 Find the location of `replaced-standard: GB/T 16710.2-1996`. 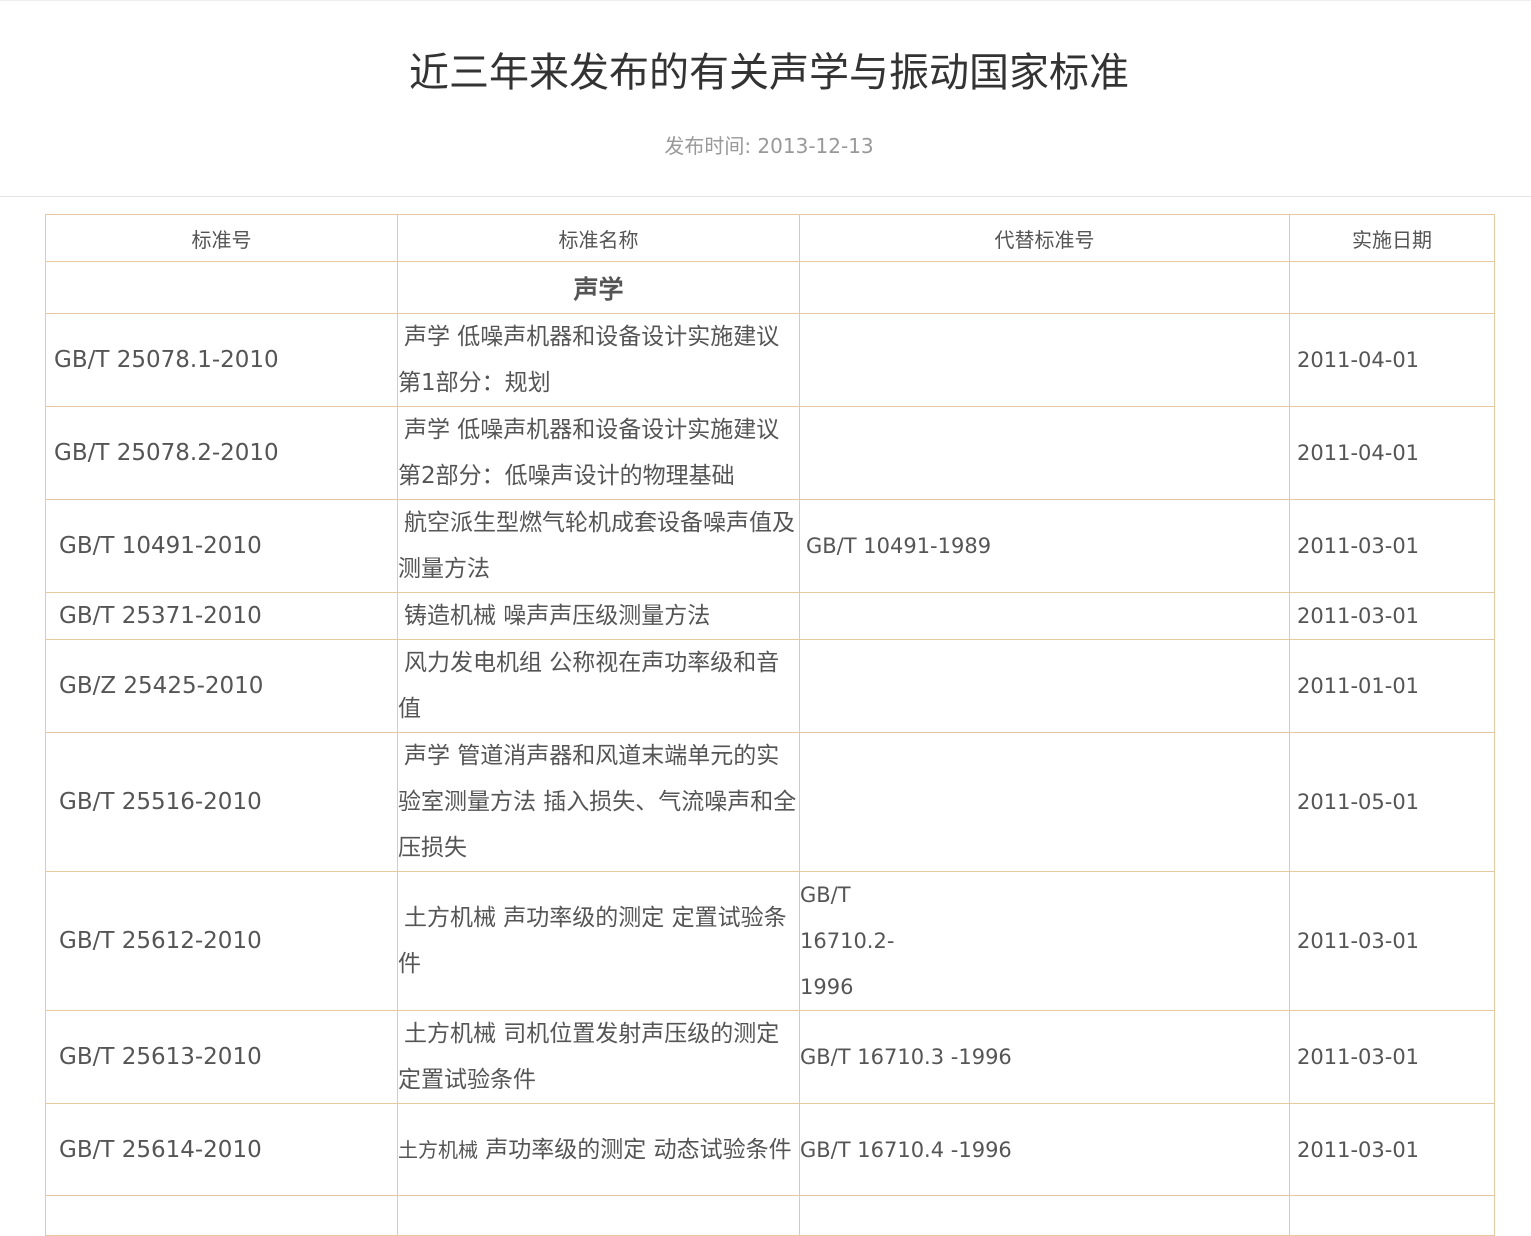

replaced-standard: GB/T 16710.2-1996 is located at coordinates (847, 941).